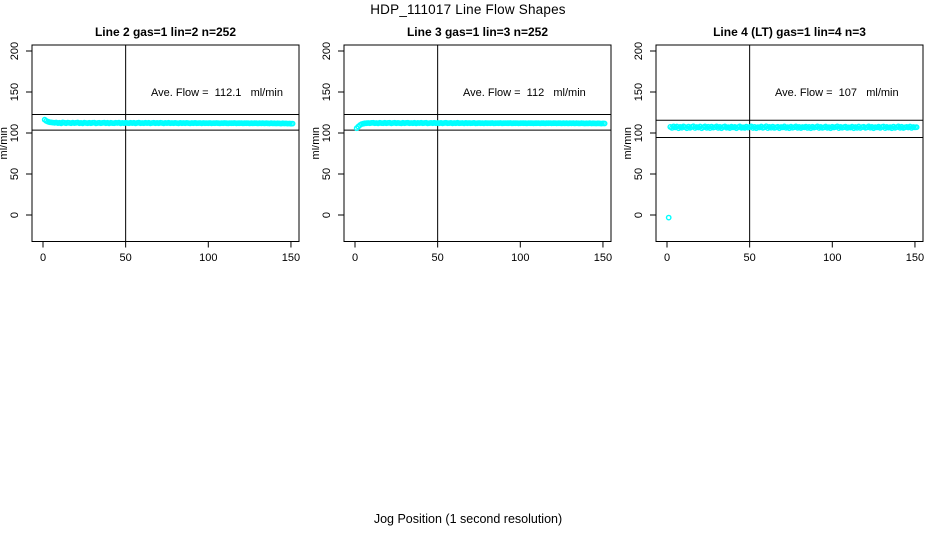 The image size is (936, 540). What do you see at coordinates (217, 93) in the screenshot?
I see `ave-flow-annotation: Ave. Flow = 112.1 ml/min` at bounding box center [217, 93].